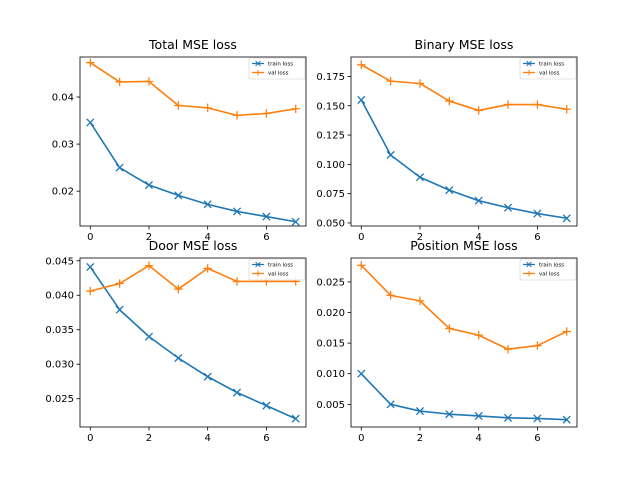 This screenshot has height=480, width=640. Describe the element at coordinates (330, 223) in the screenshot. I see `y-tick-label: 0.050` at that location.